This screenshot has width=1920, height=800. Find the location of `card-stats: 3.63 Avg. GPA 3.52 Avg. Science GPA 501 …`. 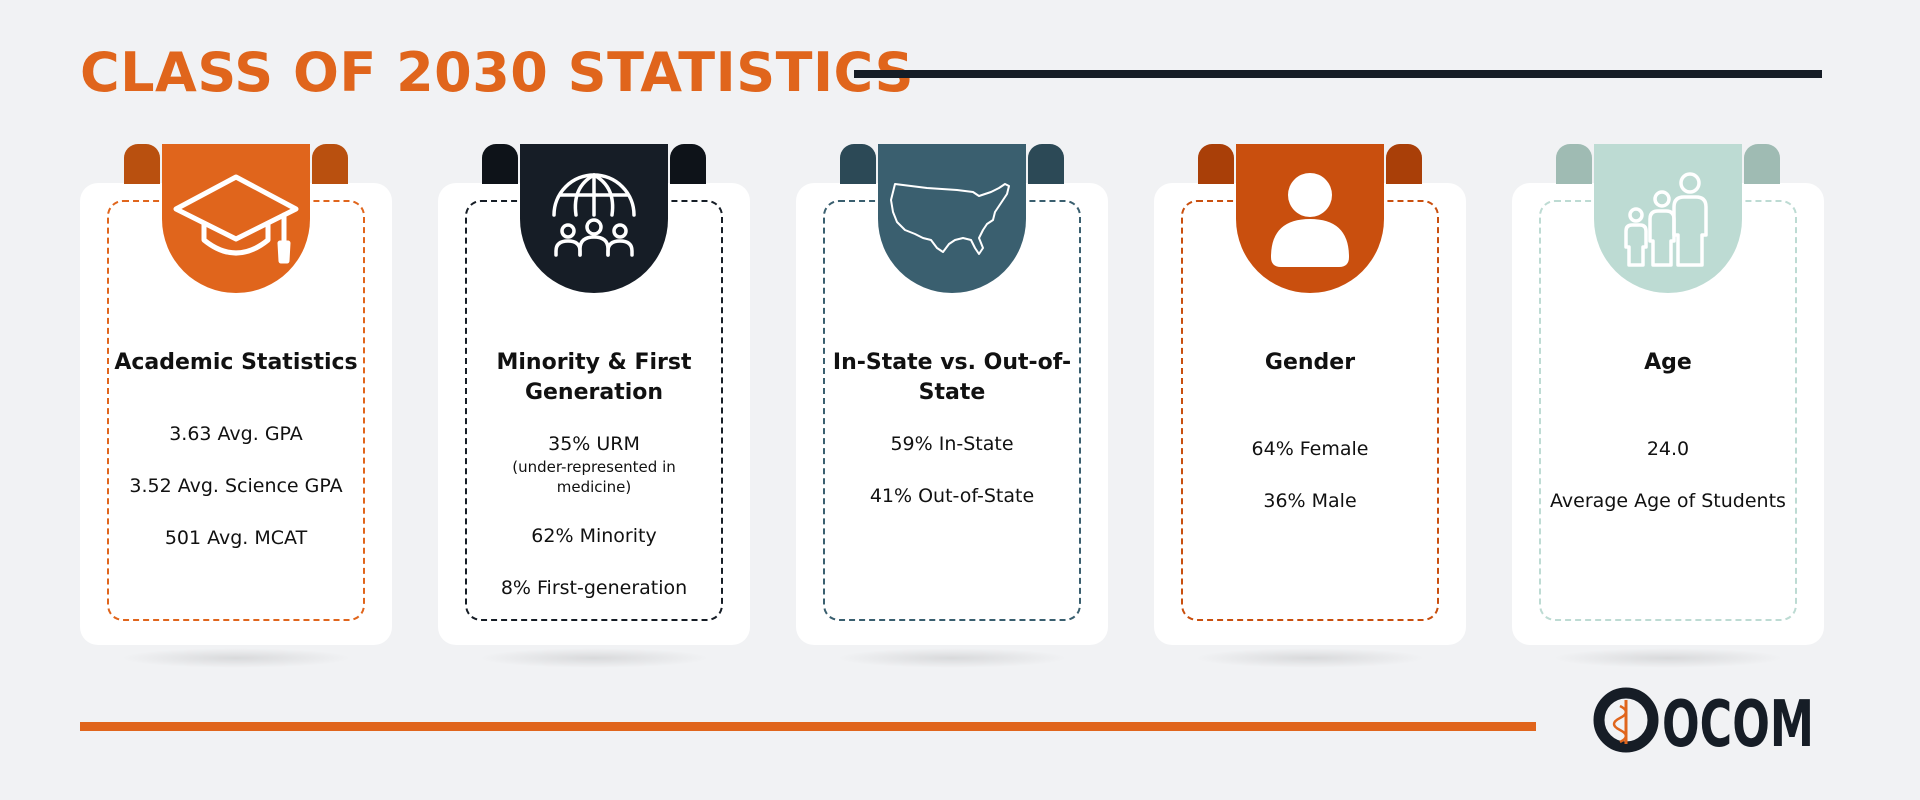

card-stats: 3.63 Avg. GPA 3.52 Avg. Science GPA 501 … is located at coordinates (236, 486).